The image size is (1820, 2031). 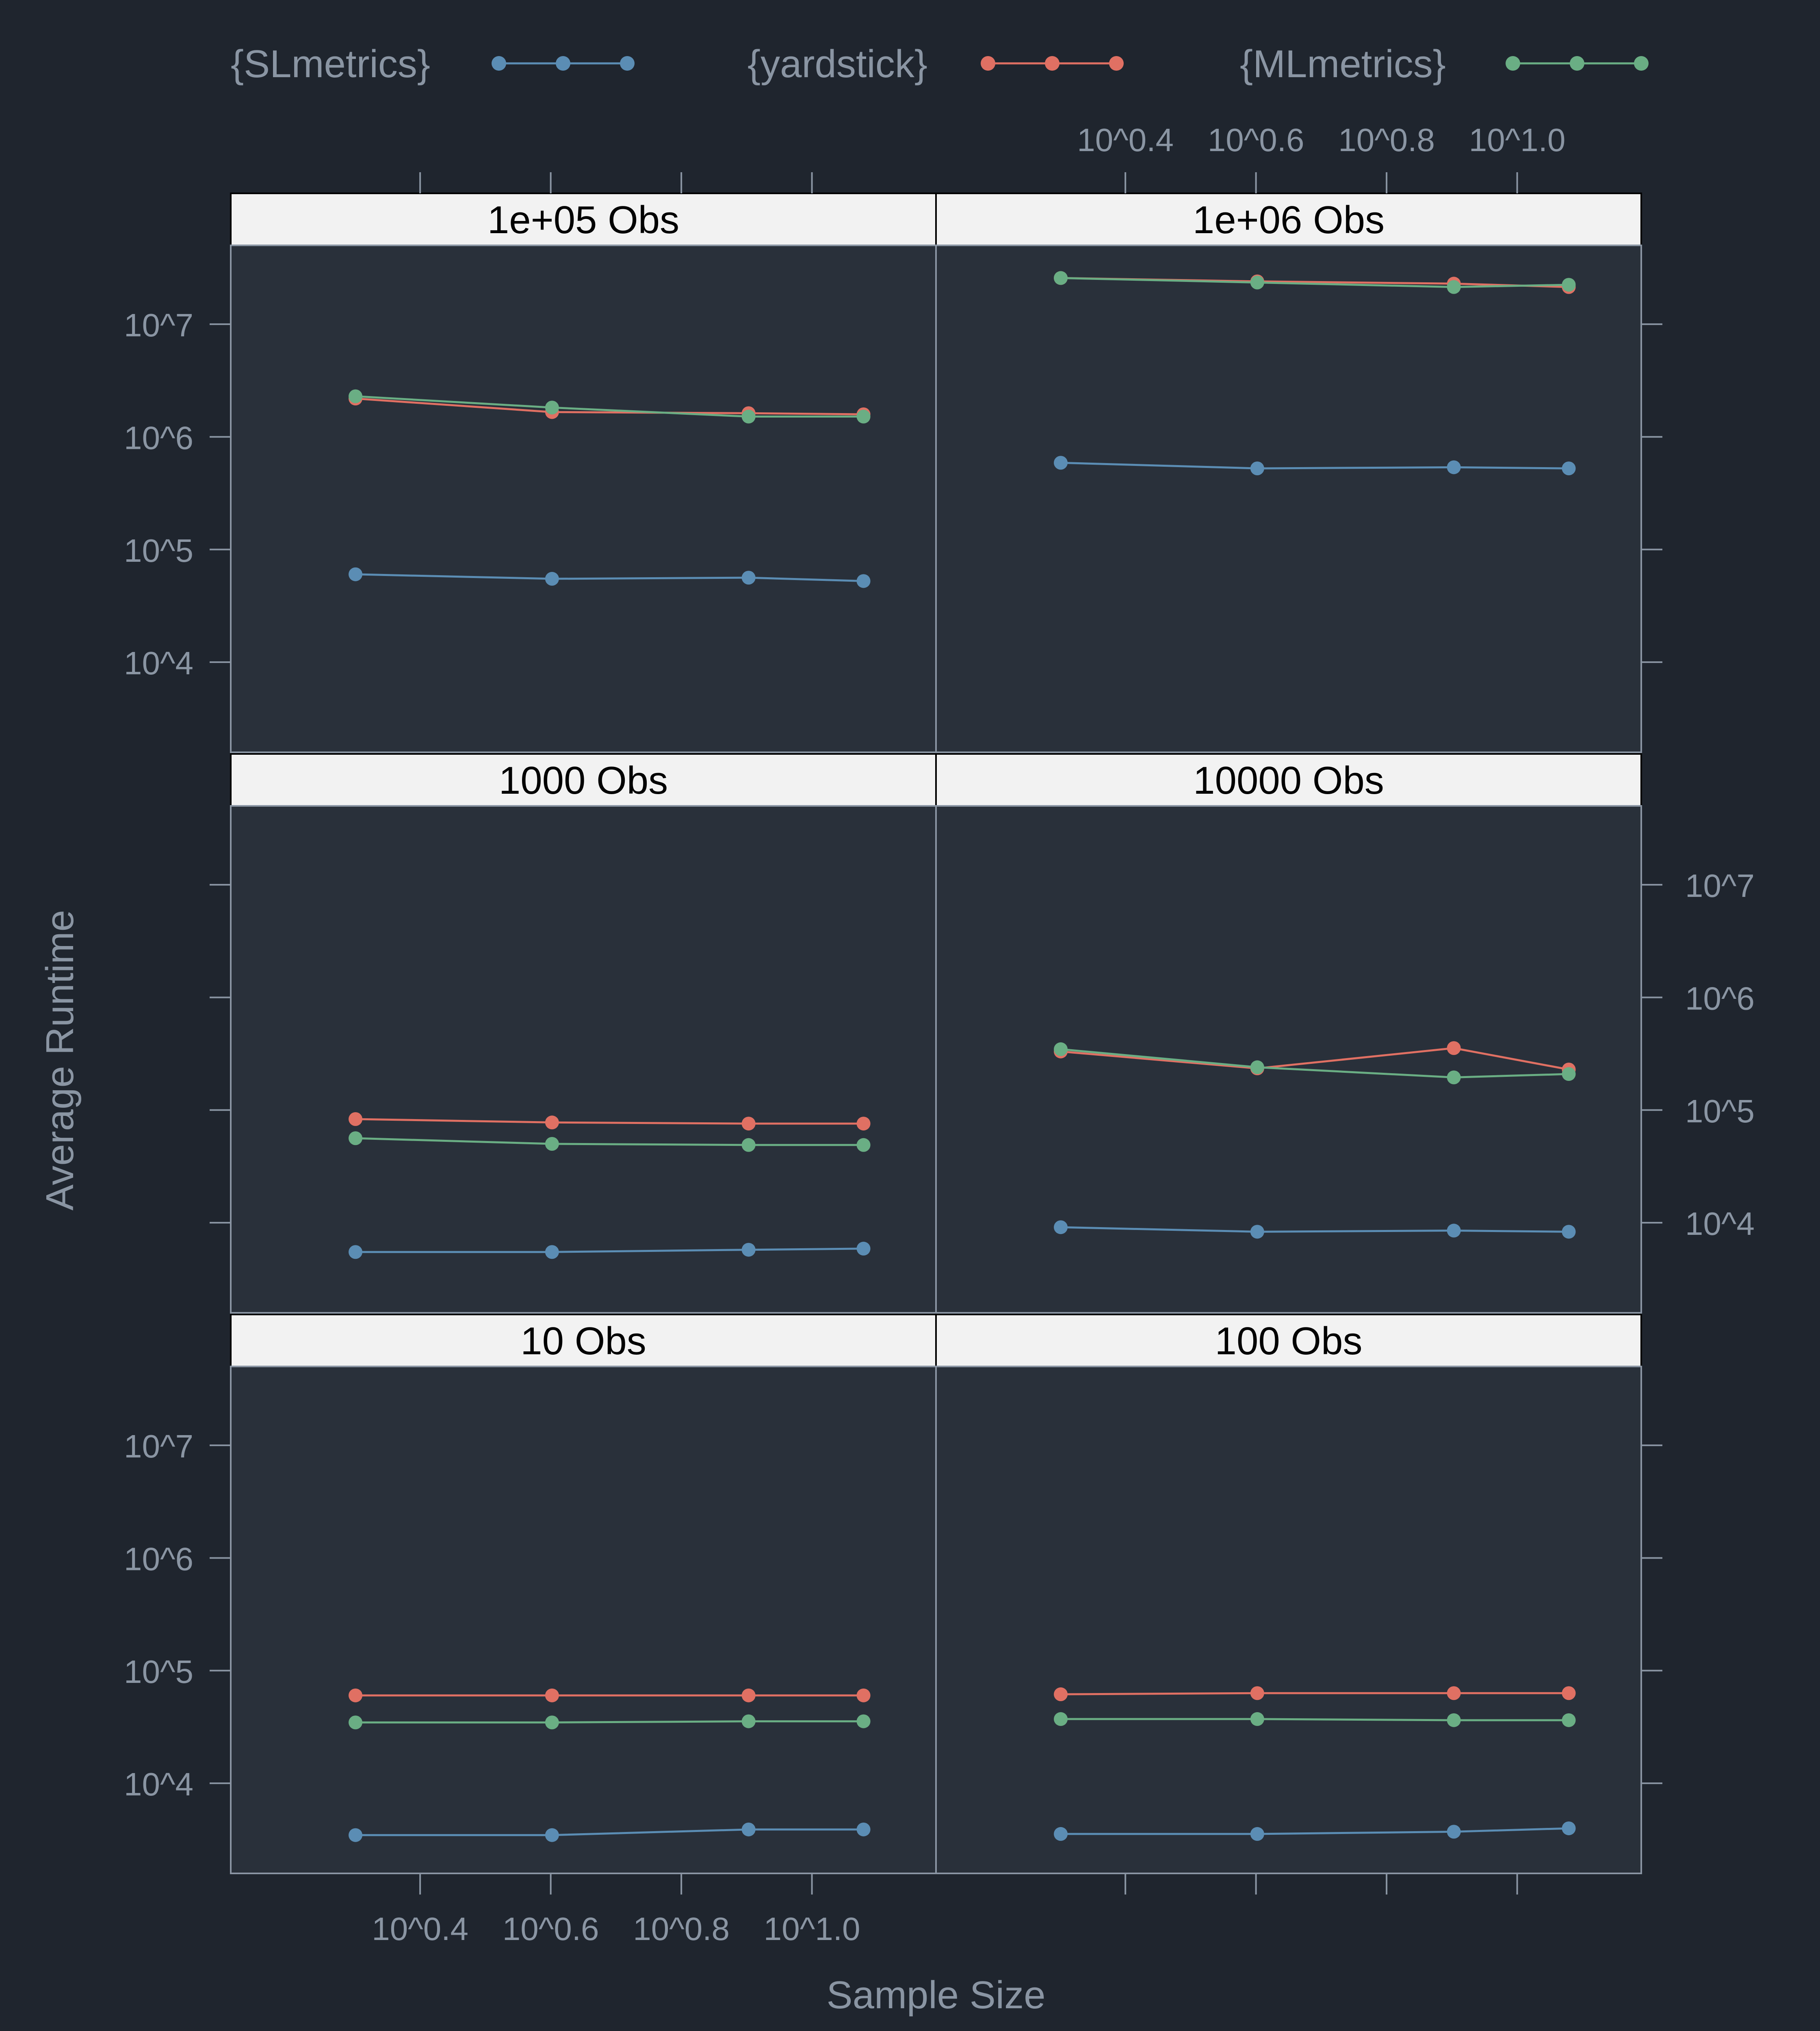 I want to click on panel: 10000 Obs, so click(x=1289, y=1033).